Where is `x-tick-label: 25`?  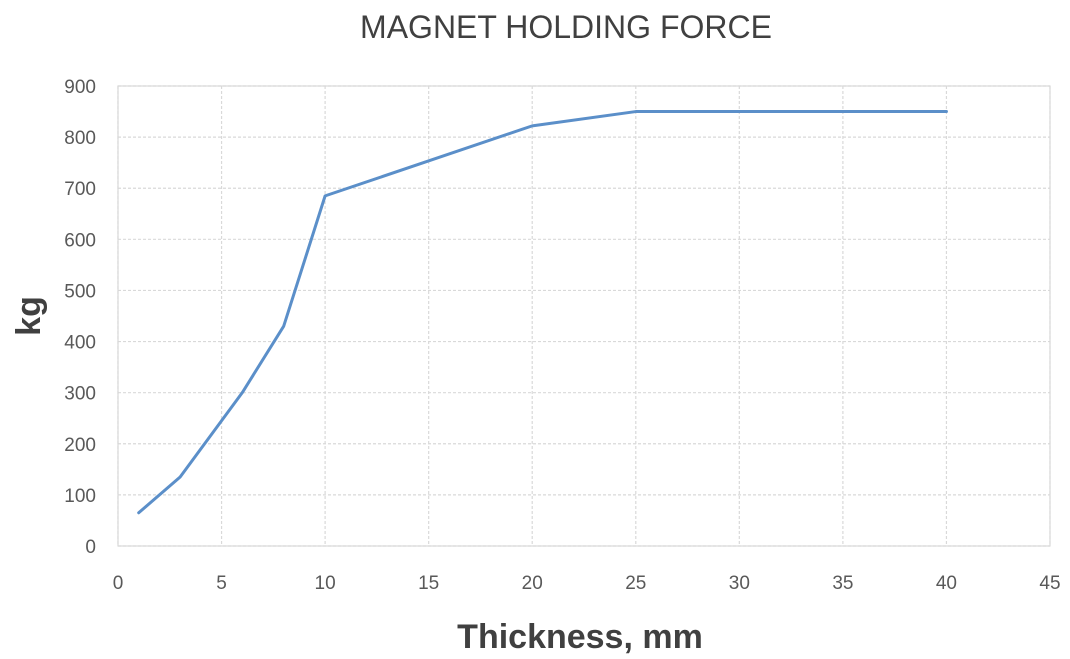 x-tick-label: 25 is located at coordinates (635, 583).